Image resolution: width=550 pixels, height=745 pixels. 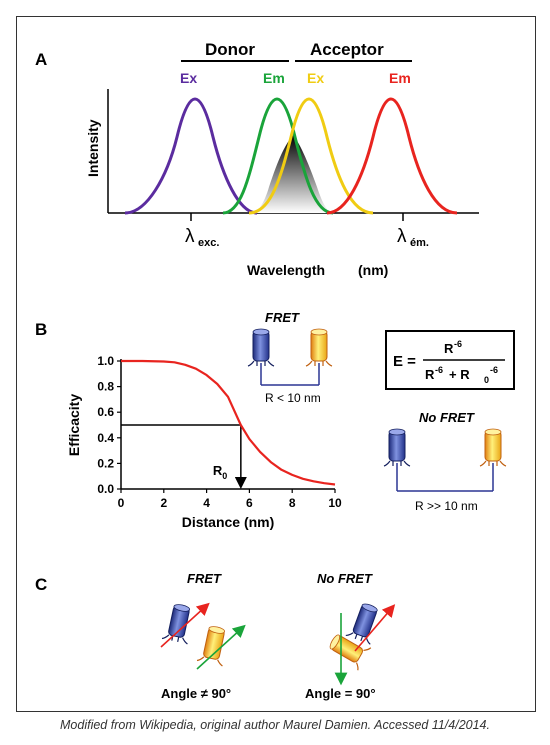 I want to click on acceptor-top, so click(x=319, y=332).